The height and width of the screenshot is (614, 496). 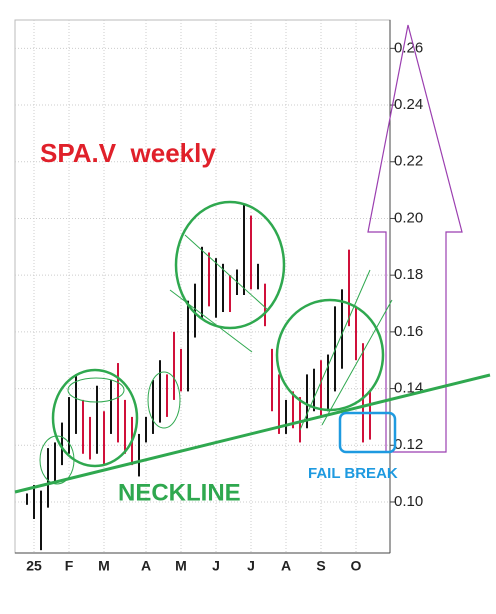 What do you see at coordinates (320, 566) in the screenshot?
I see `x-tick-label: S` at bounding box center [320, 566].